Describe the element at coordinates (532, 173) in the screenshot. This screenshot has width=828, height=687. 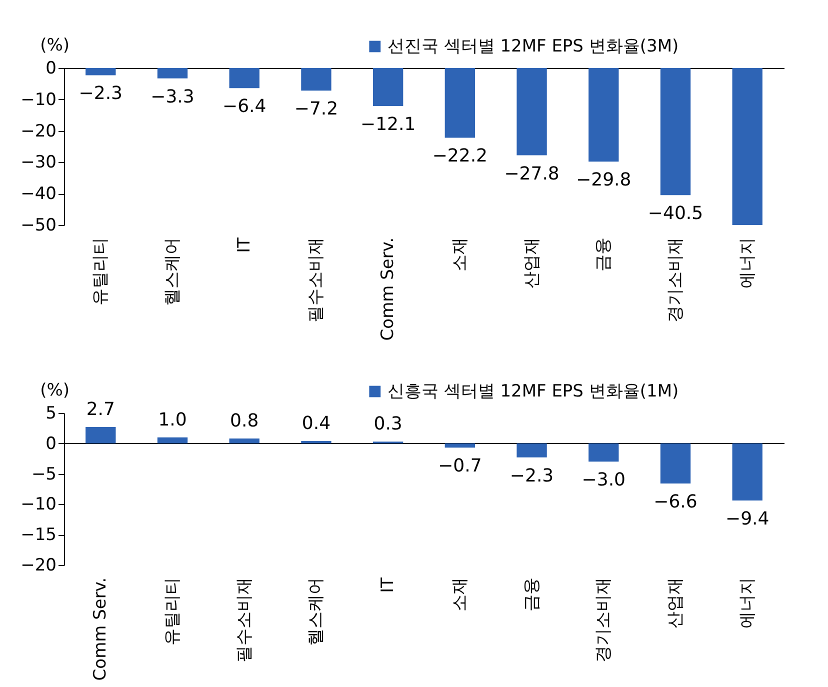
I see `text: −27.8` at that location.